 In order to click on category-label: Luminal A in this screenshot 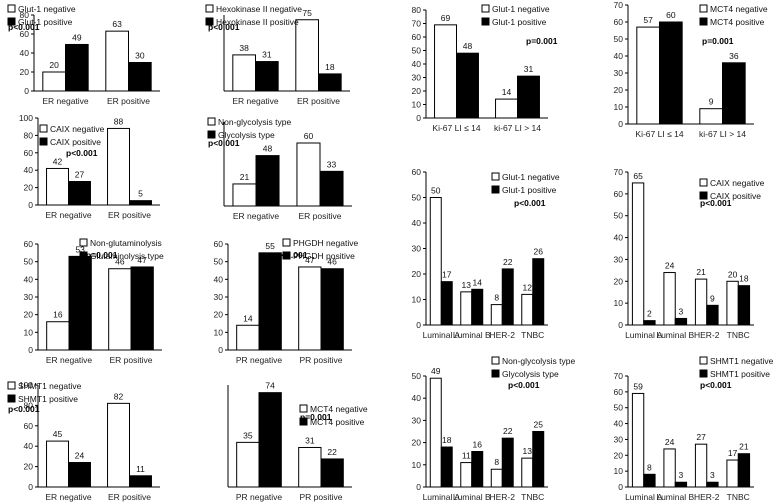, I will do `click(442, 335)`.